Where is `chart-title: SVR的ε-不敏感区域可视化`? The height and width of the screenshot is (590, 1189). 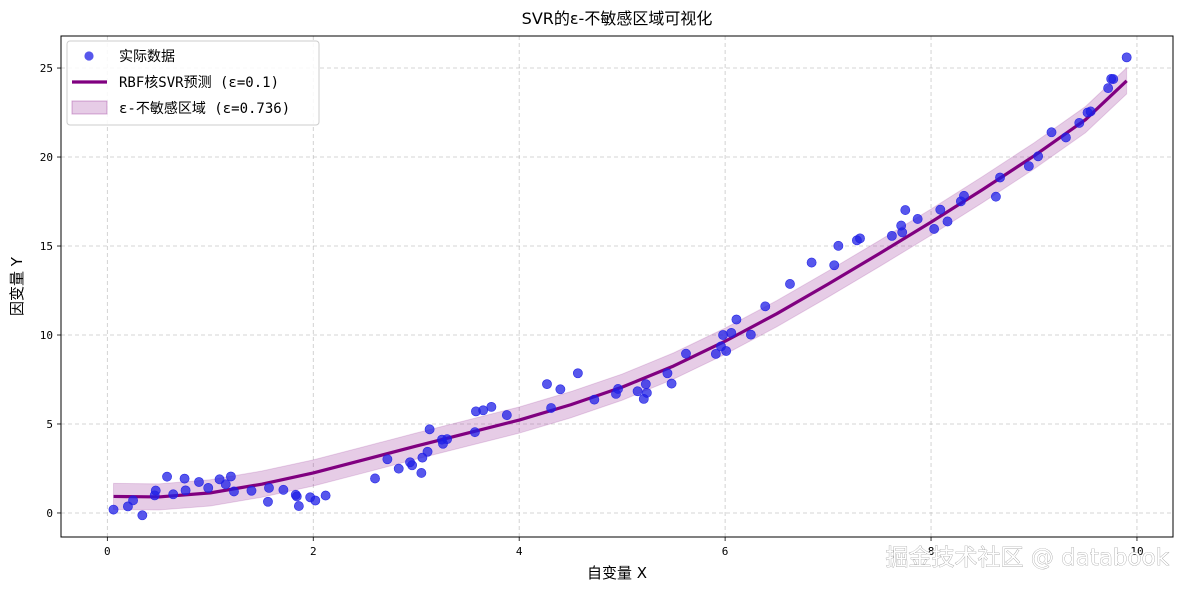
chart-title: SVR的ε-不敏感区域可视化 is located at coordinates (617, 18).